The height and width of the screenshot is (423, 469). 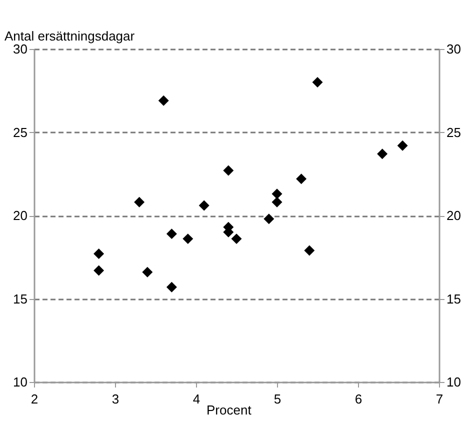 I want to click on y-tick-label: 15, so click(x=20, y=298).